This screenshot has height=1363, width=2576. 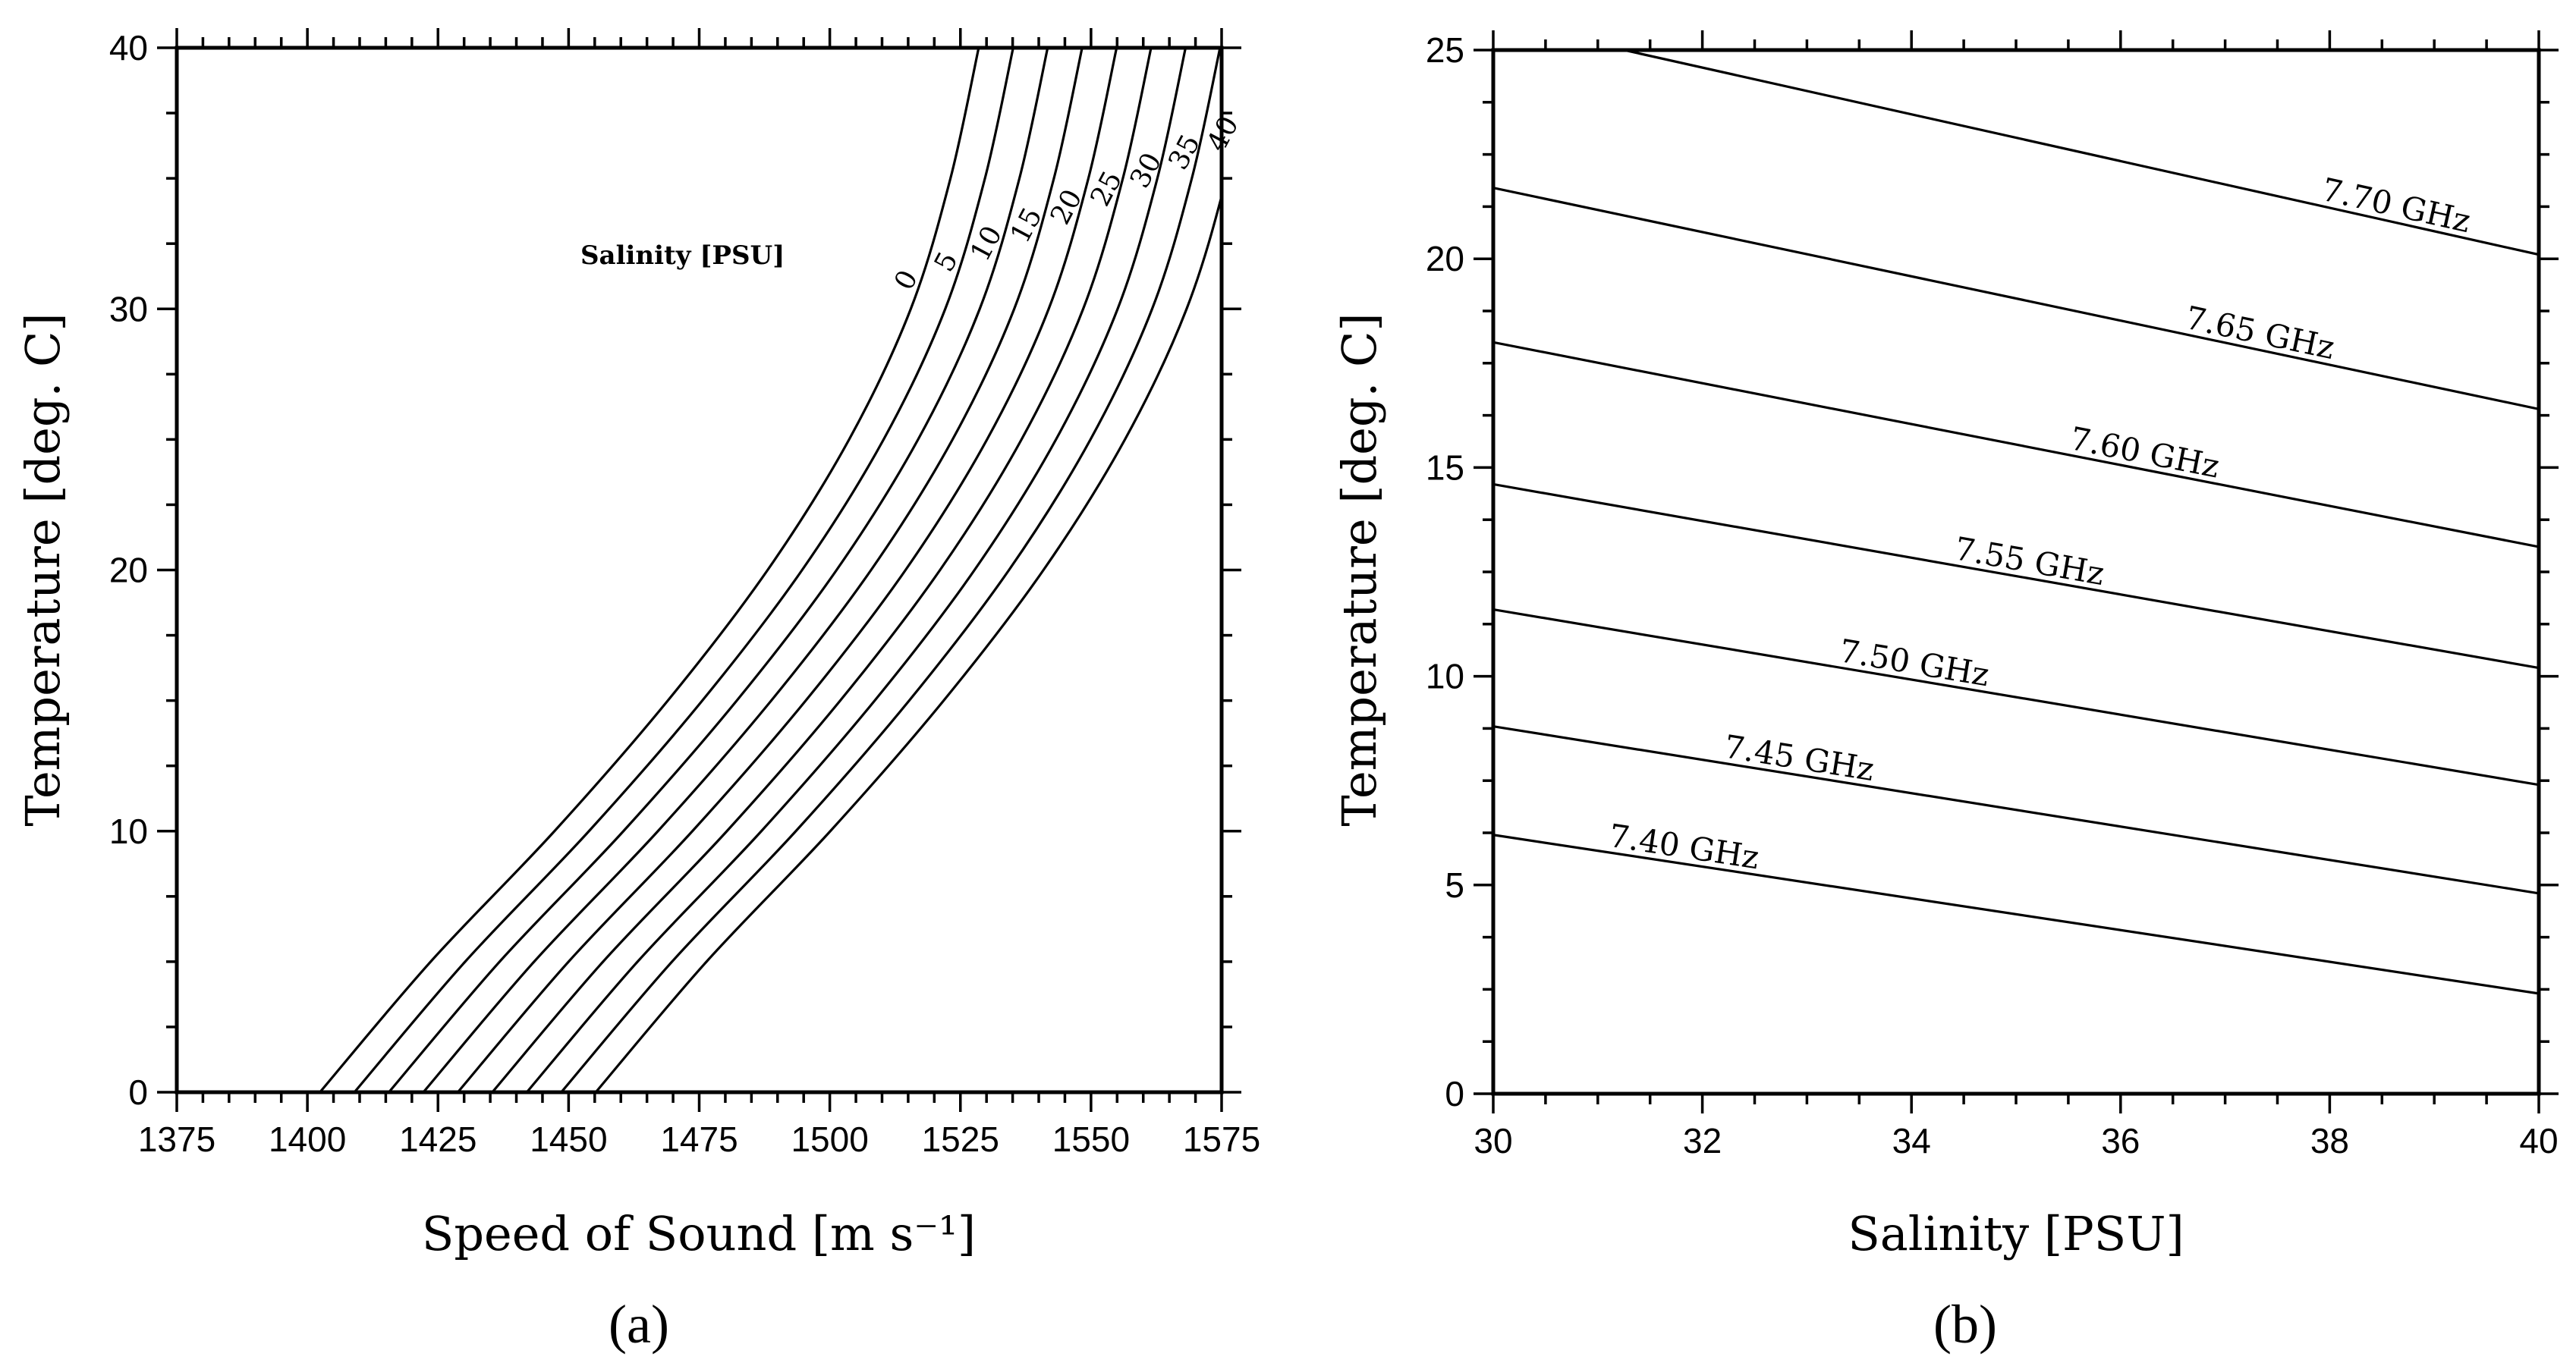 I want to click on x-tick-label: 1575, so click(x=1221, y=1139).